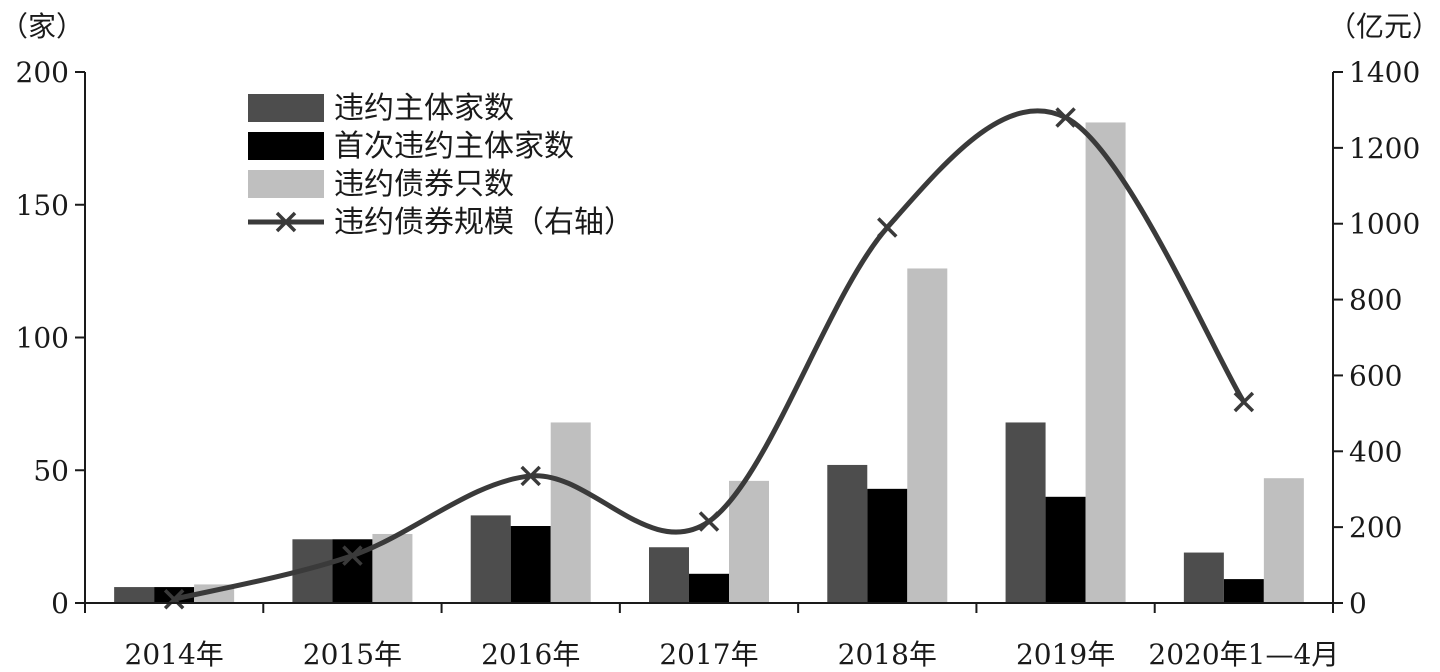 This screenshot has width=1440, height=672. What do you see at coordinates (1384, 72) in the screenshot?
I see `right-tick-label: 1400` at bounding box center [1384, 72].